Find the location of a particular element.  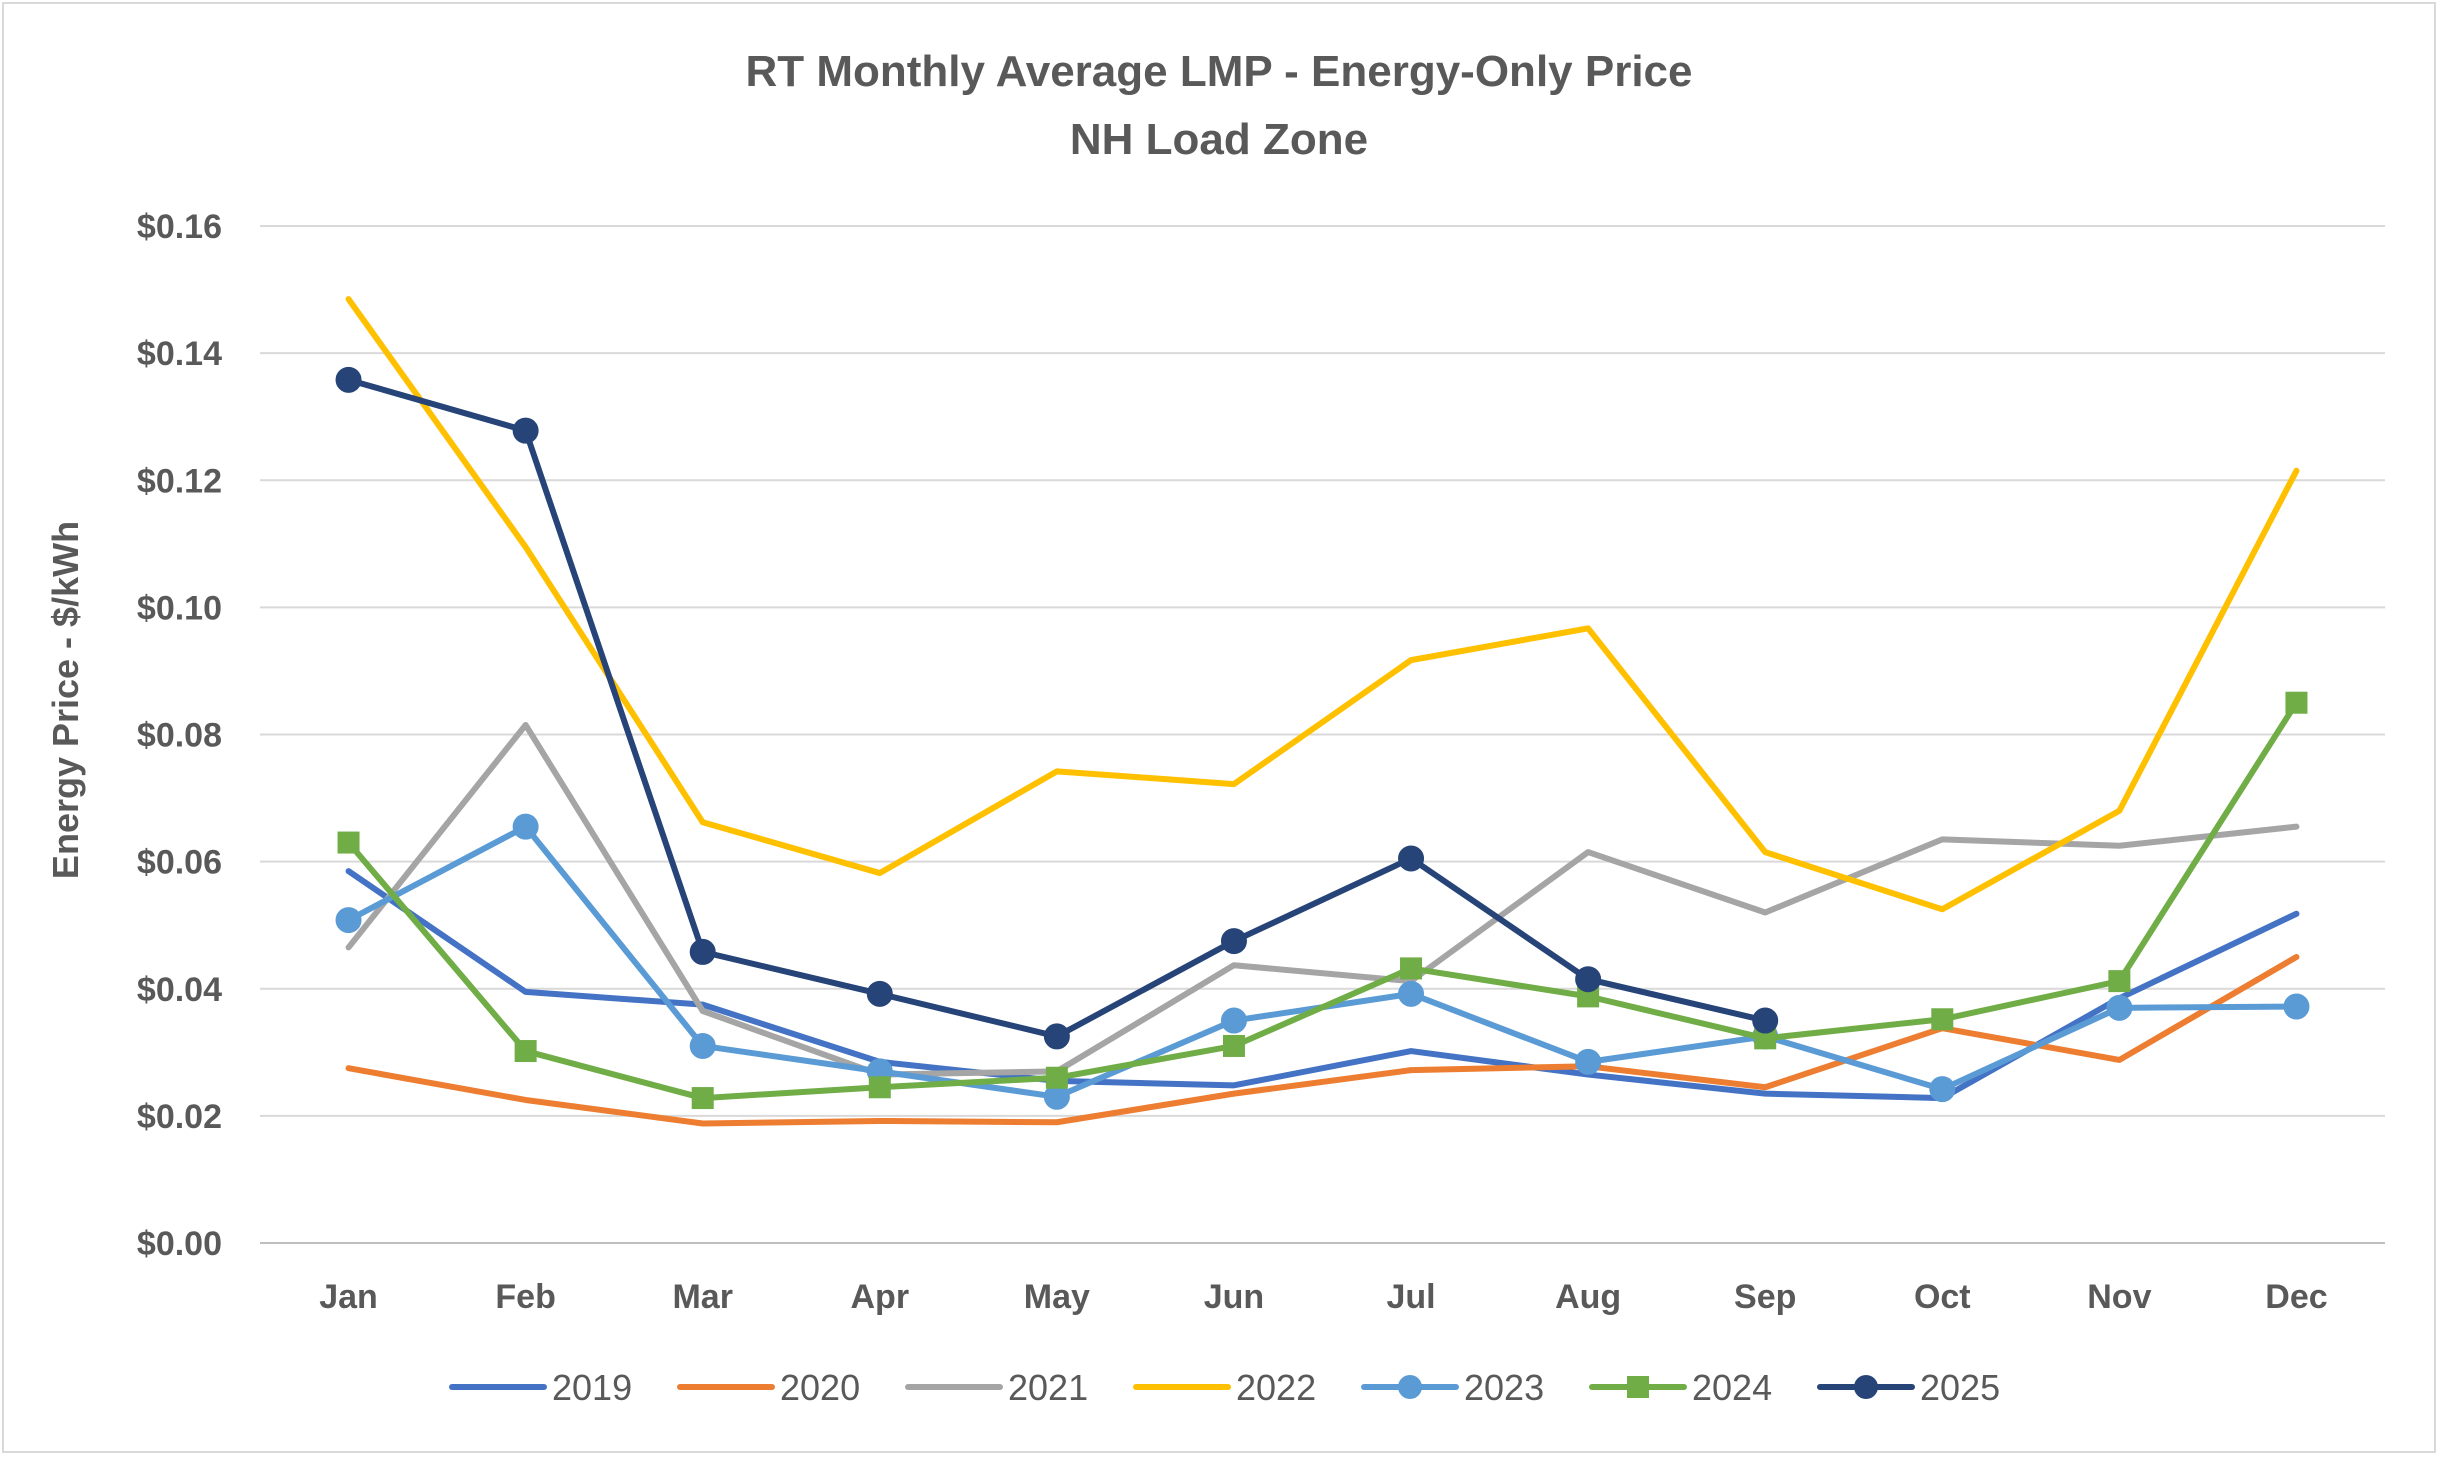

legend-label: 2020 is located at coordinates (820, 1387).